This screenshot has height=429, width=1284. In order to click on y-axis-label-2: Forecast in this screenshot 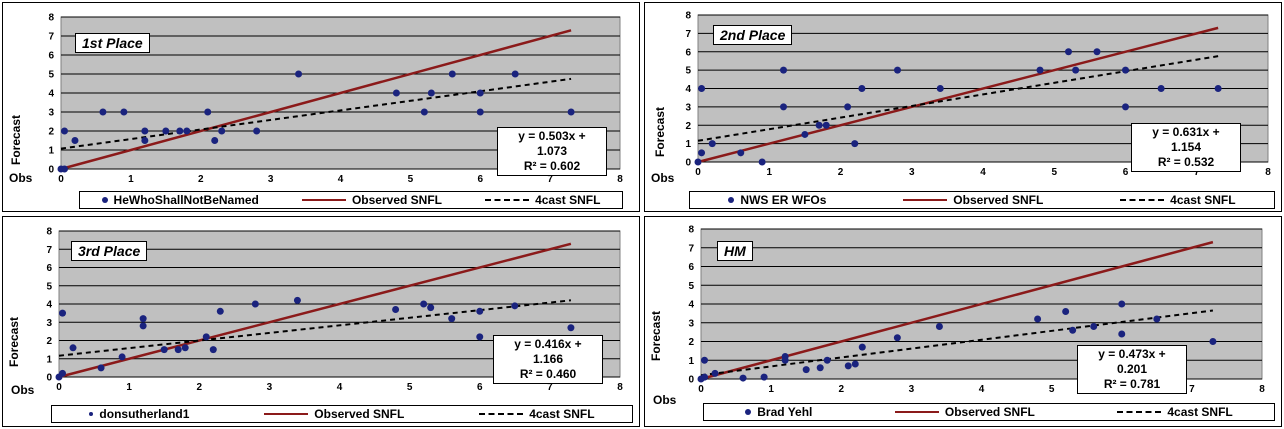, I will do `click(660, 132)`.